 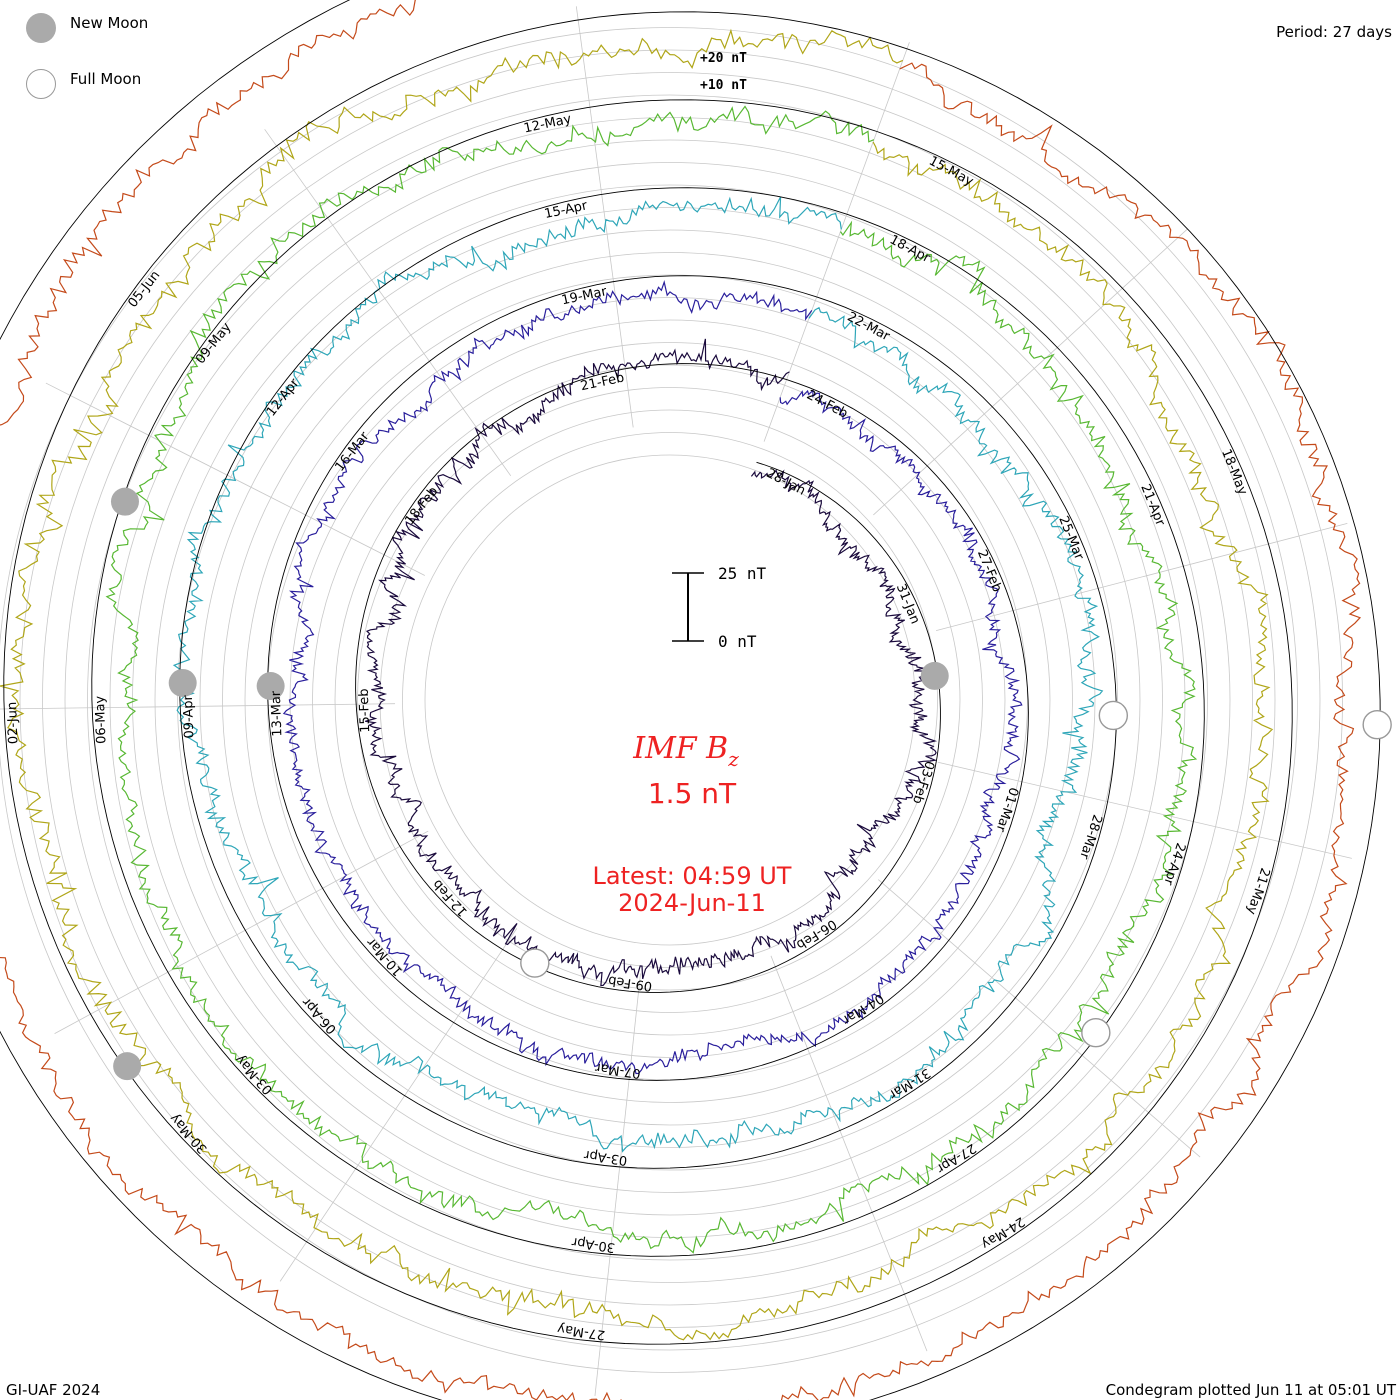 What do you see at coordinates (602, 382) in the screenshot?
I see `date-label: 21-Feb` at bounding box center [602, 382].